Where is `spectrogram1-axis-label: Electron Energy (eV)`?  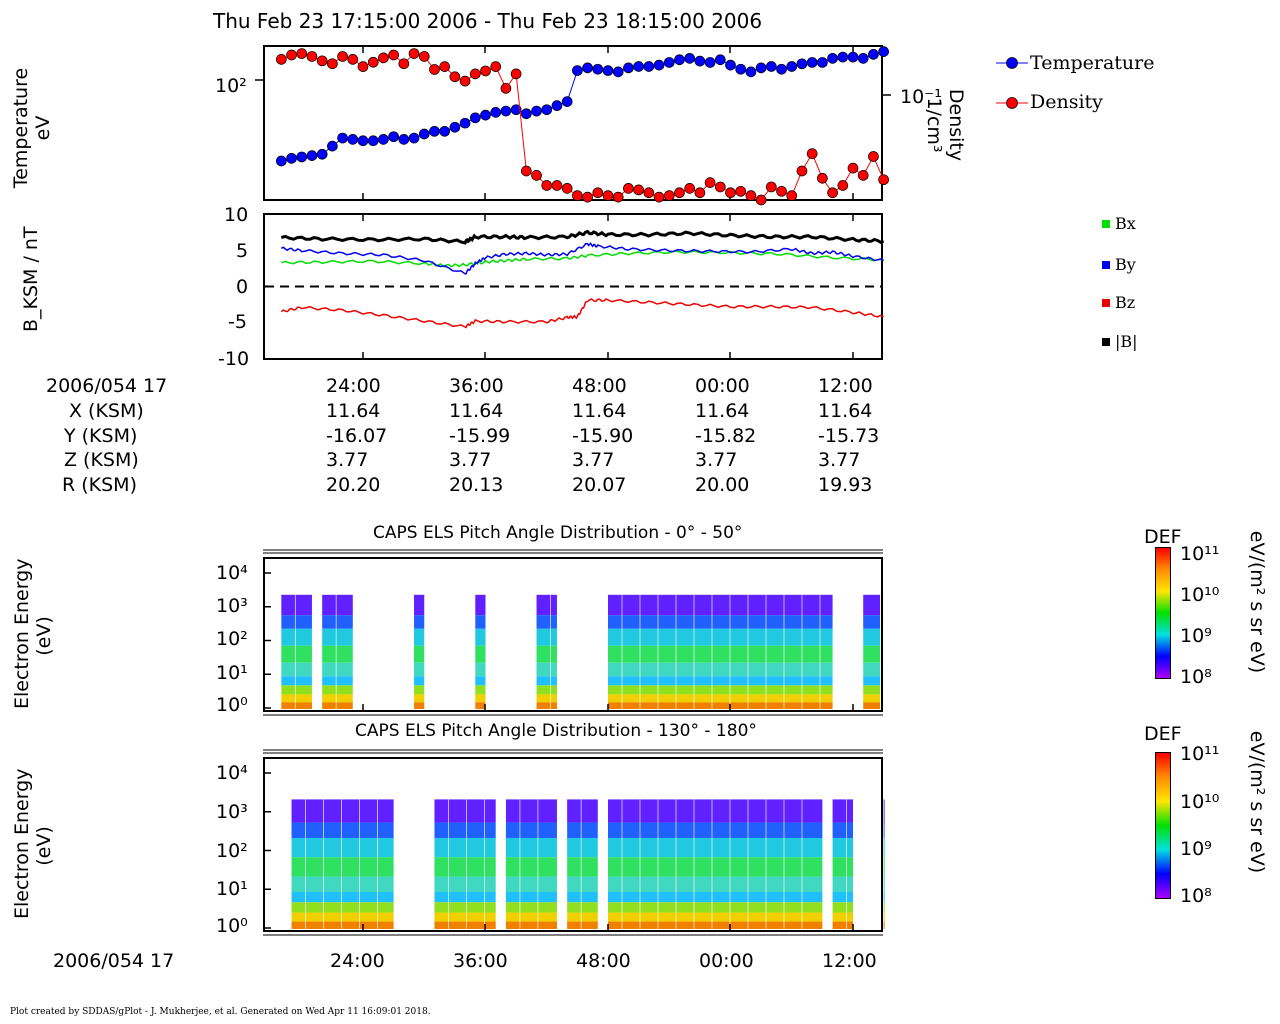
spectrogram1-axis-label: Electron Energy (eV) is located at coordinates (33, 634).